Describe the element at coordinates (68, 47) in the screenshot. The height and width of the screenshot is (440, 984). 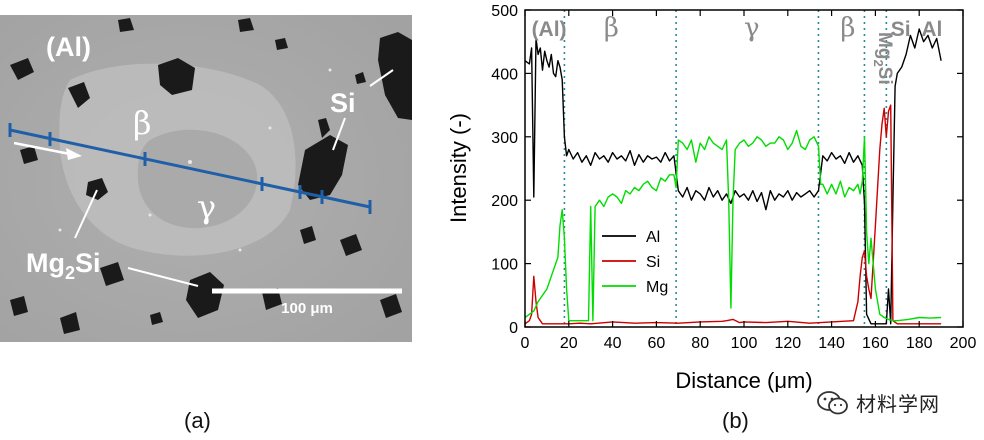
I see `phase-label-al: (Al)` at that location.